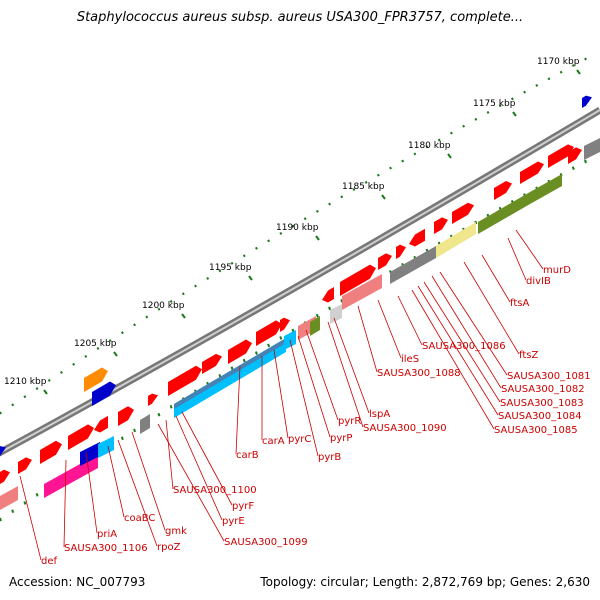  I want to click on gene-label: pyrR, so click(349, 421).